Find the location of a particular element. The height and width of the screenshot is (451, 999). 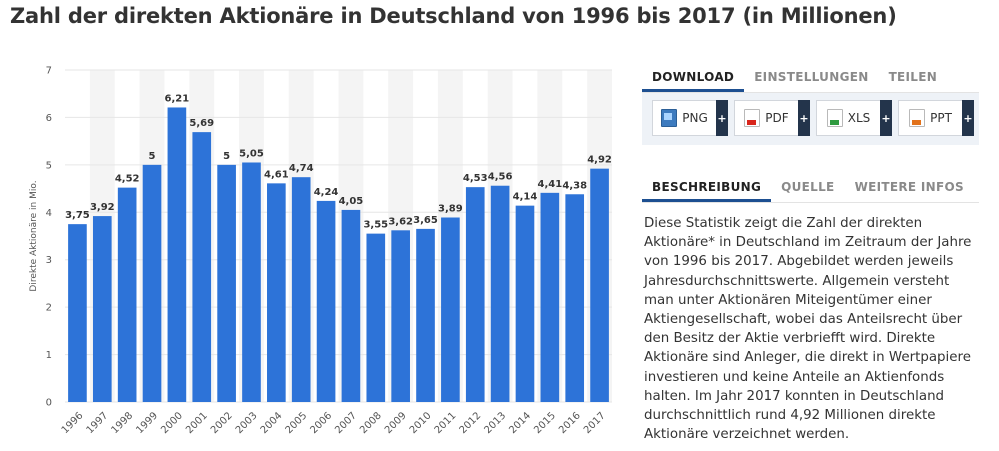

value-label-1996: 3,75 is located at coordinates (77, 215).